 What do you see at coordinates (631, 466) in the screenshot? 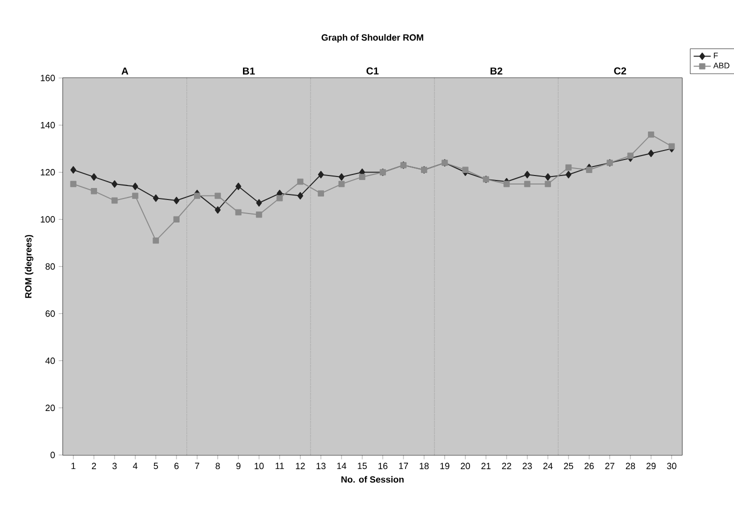
I see `x-tick-label: 28` at bounding box center [631, 466].